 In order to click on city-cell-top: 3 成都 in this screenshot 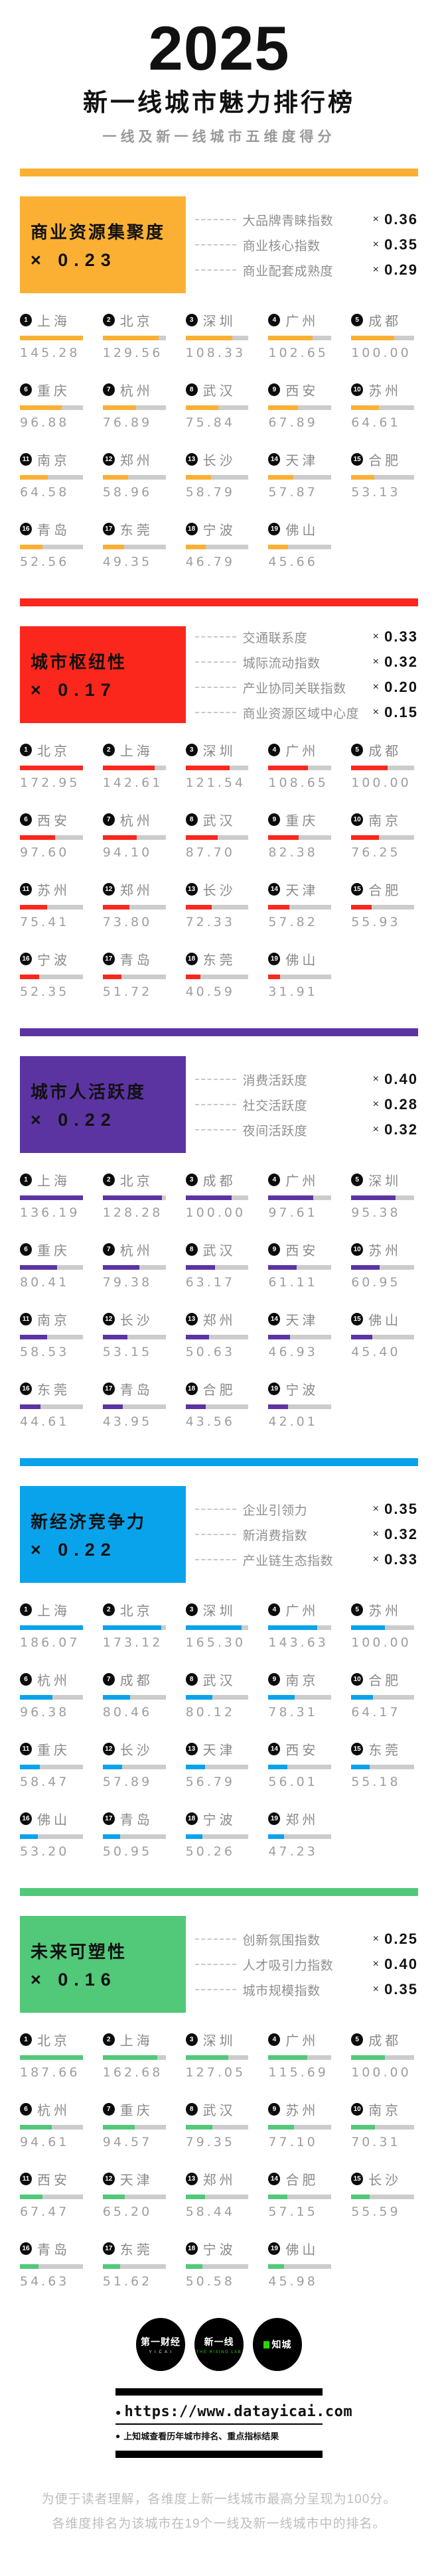, I will do `click(219, 1179)`.